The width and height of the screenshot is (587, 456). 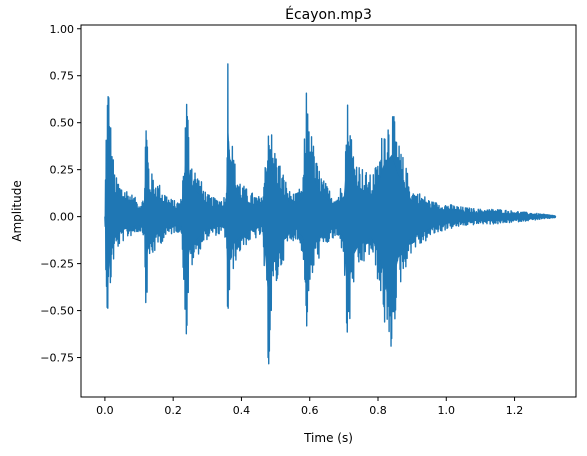 I want to click on x-tick-label: 1.2, so click(x=515, y=410).